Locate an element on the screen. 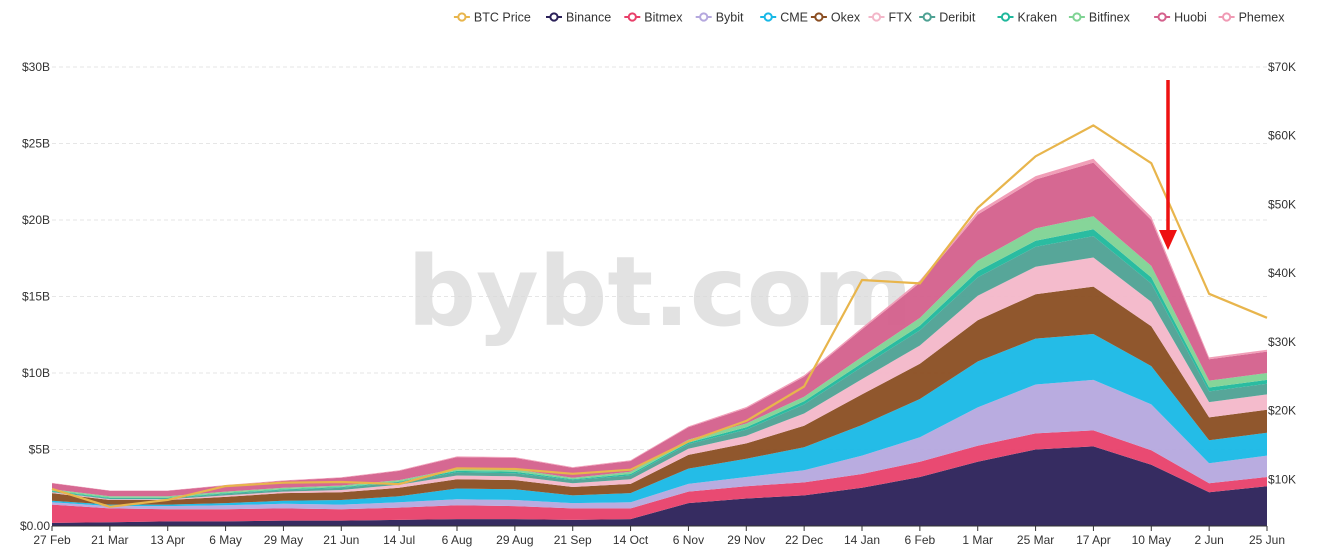 Image resolution: width=1325 pixels, height=557 pixels. y-right-tick-label: $50K is located at coordinates (1282, 204).